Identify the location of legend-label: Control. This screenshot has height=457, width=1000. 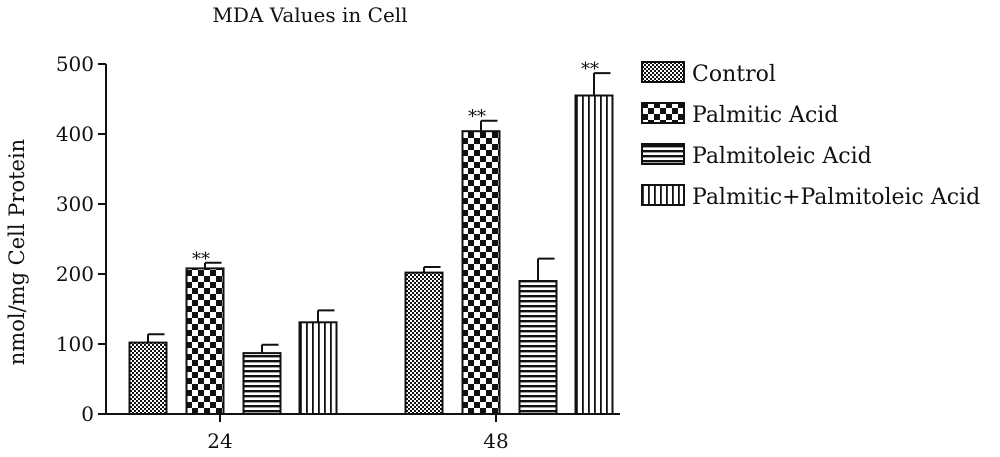
(734, 74).